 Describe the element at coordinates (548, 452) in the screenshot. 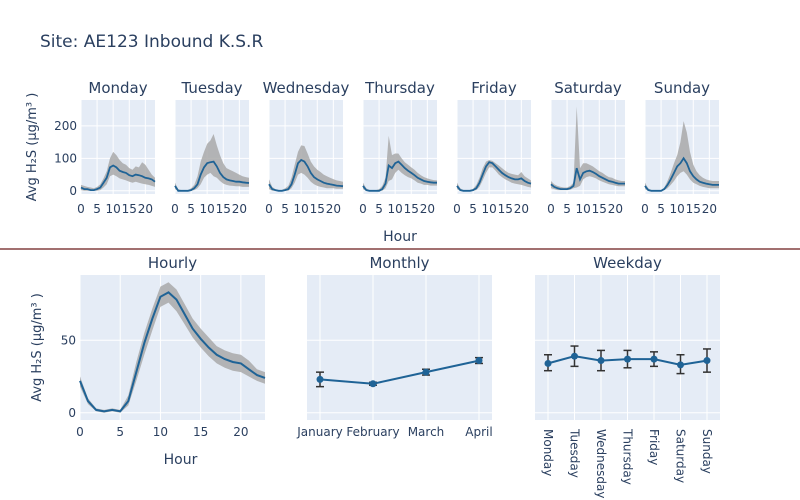

I see `x-tick-label: Monday` at that location.